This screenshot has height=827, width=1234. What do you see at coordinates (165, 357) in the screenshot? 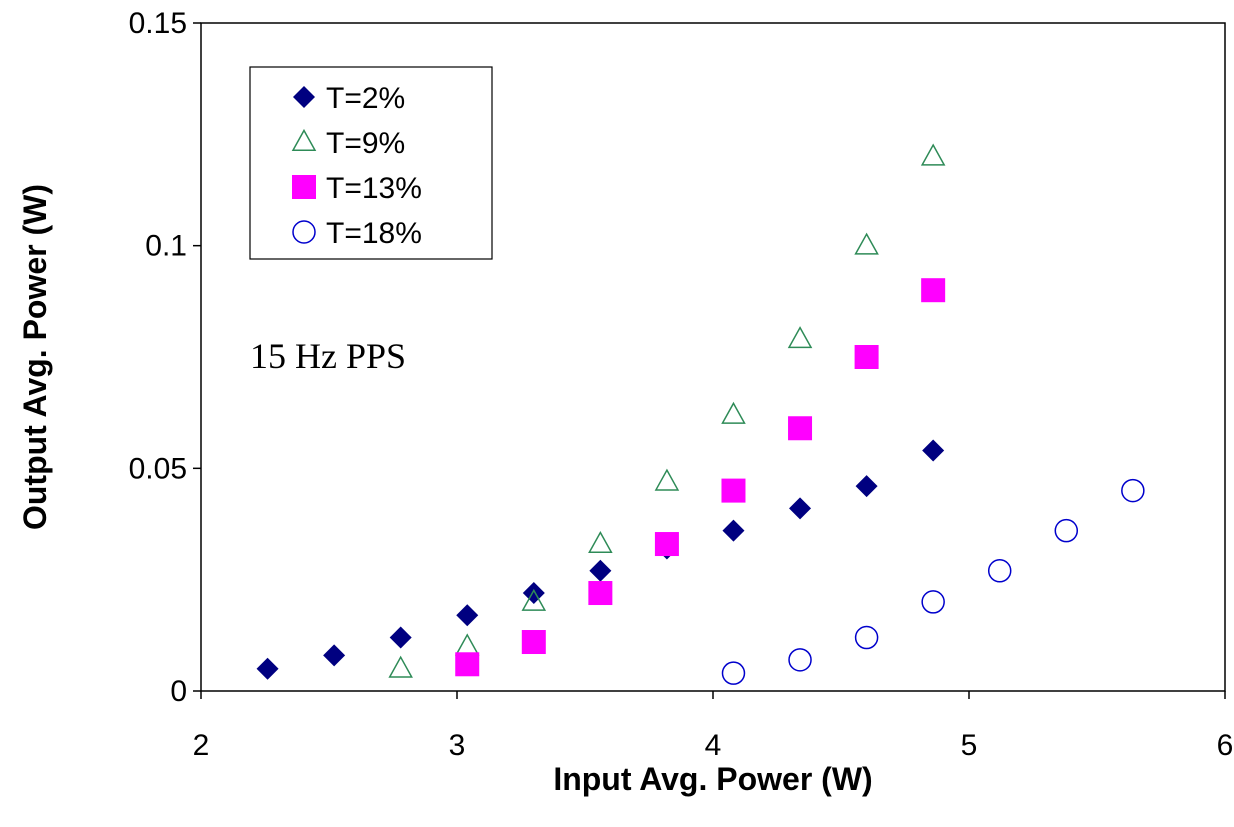
I see `y-axis: 0 0.05 0.1 0.15` at bounding box center [165, 357].